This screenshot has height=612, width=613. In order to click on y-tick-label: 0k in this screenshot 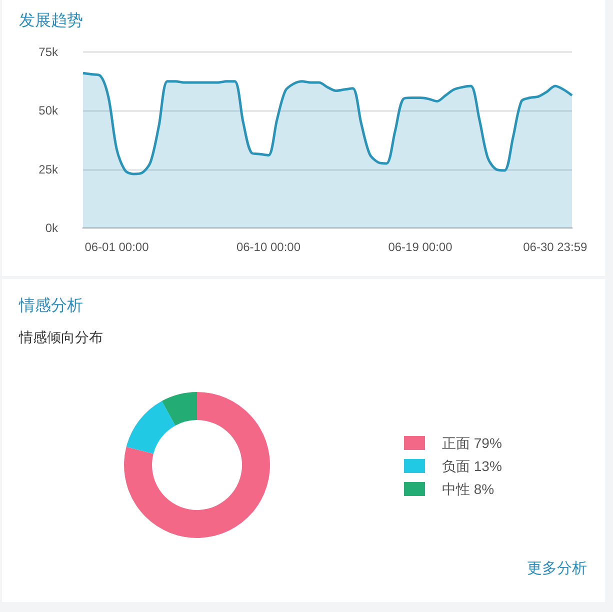, I will do `click(52, 228)`.